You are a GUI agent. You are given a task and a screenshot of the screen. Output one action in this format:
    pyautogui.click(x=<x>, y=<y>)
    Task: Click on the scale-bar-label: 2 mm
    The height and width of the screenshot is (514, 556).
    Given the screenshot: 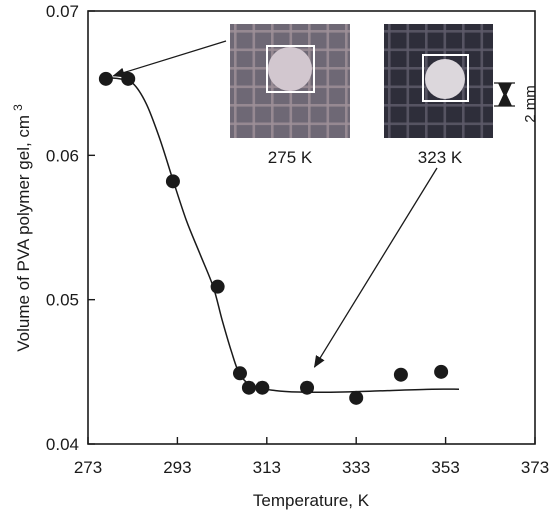 What is the action you would take?
    pyautogui.click(x=530, y=104)
    